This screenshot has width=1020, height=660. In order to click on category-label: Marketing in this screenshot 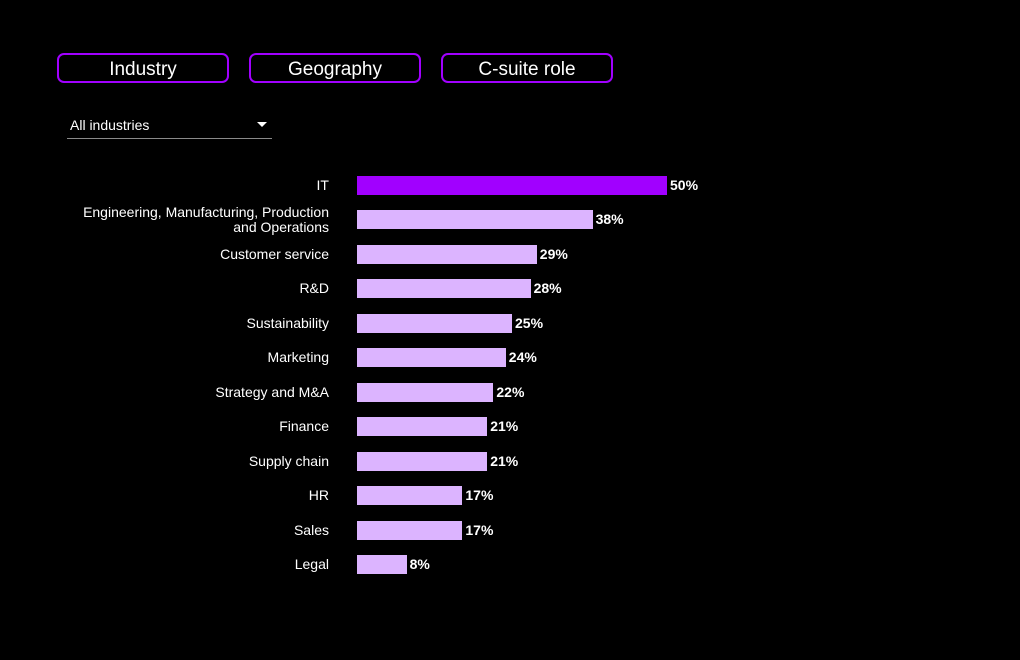, I will do `click(184, 357)`.